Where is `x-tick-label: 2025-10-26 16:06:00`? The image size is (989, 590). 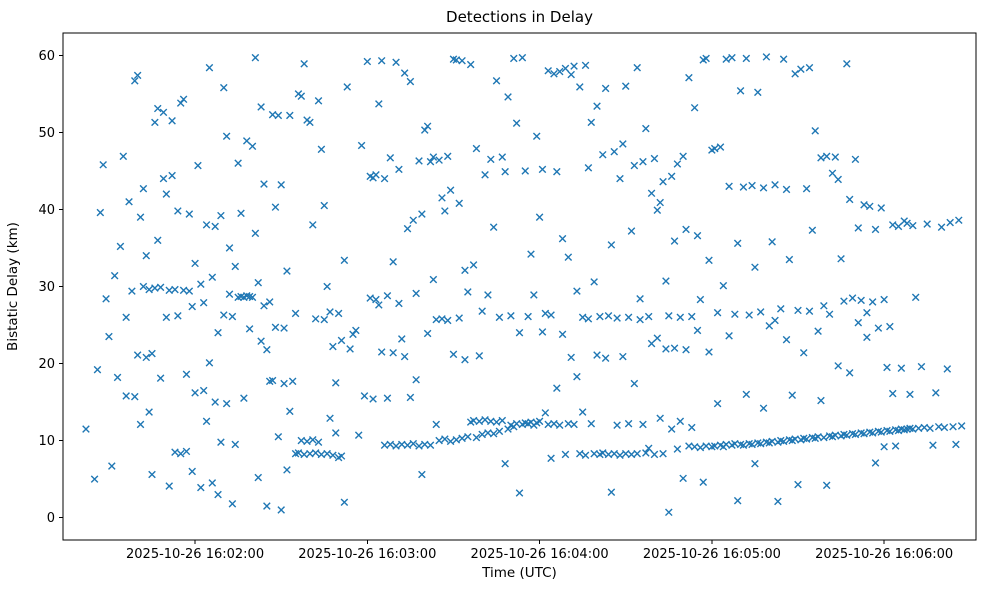 x-tick-label: 2025-10-26 16:06:00 is located at coordinates (884, 554).